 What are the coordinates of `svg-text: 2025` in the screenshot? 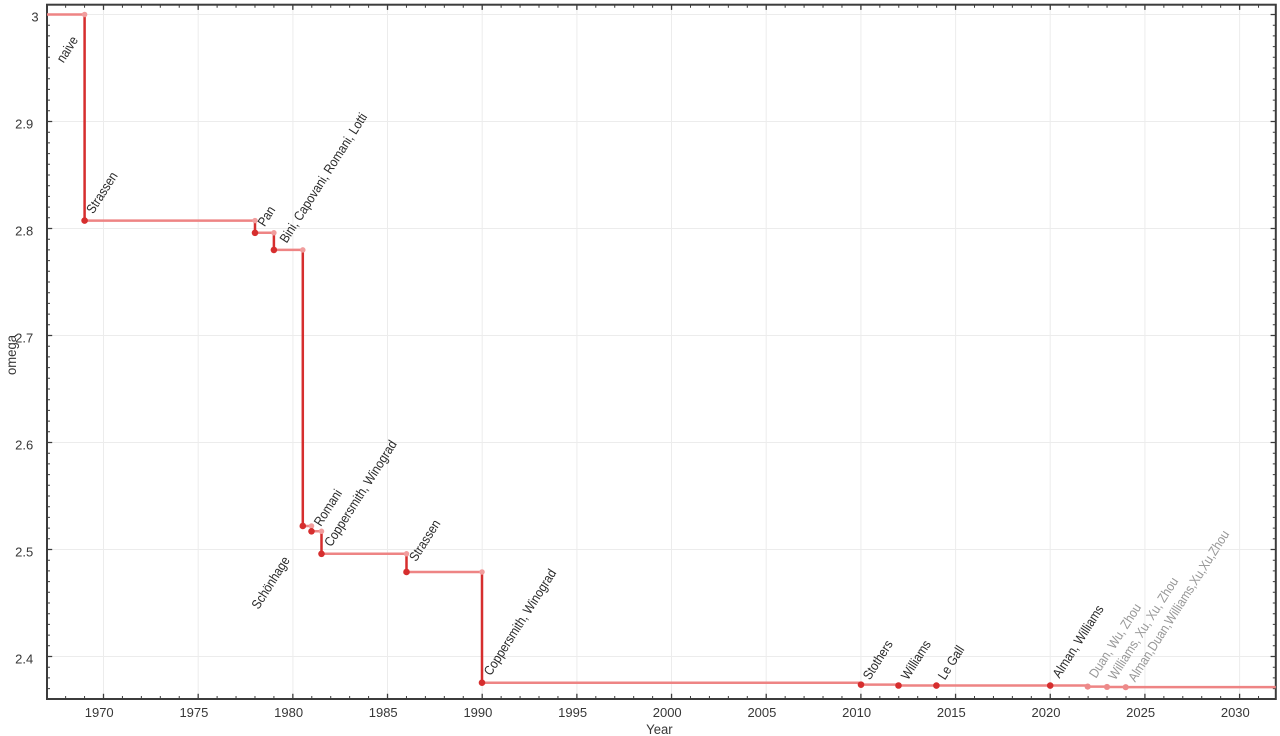 It's located at (1140, 712).